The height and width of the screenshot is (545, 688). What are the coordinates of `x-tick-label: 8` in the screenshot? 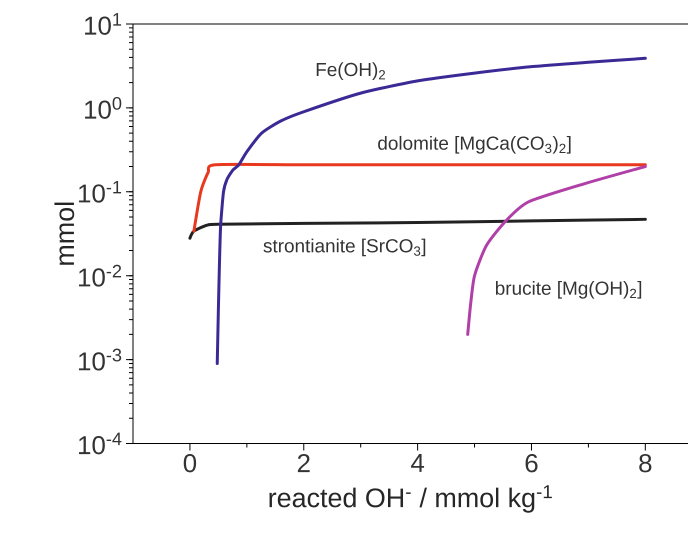 It's located at (645, 463).